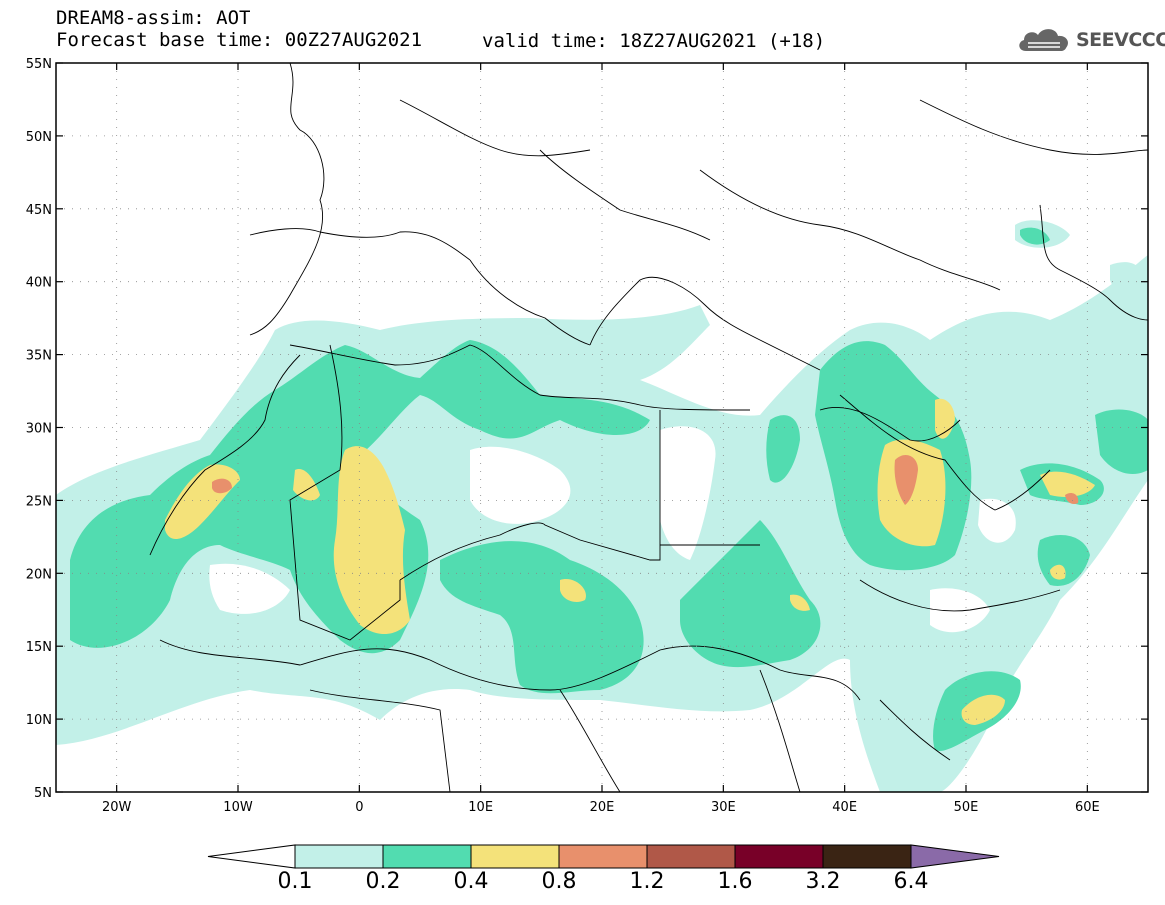  Describe the element at coordinates (471, 881) in the screenshot. I see `colorbar-label: 0.4` at that location.